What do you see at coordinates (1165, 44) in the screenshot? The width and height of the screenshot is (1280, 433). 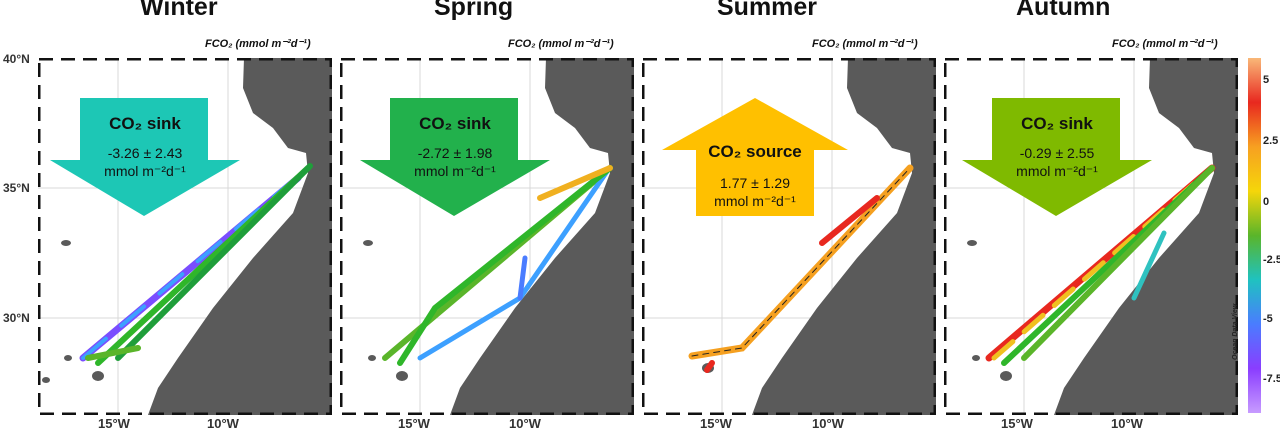 I see `unit-label-autumn: FCO₂ (mmol m⁻²d⁻¹)` at bounding box center [1165, 44].